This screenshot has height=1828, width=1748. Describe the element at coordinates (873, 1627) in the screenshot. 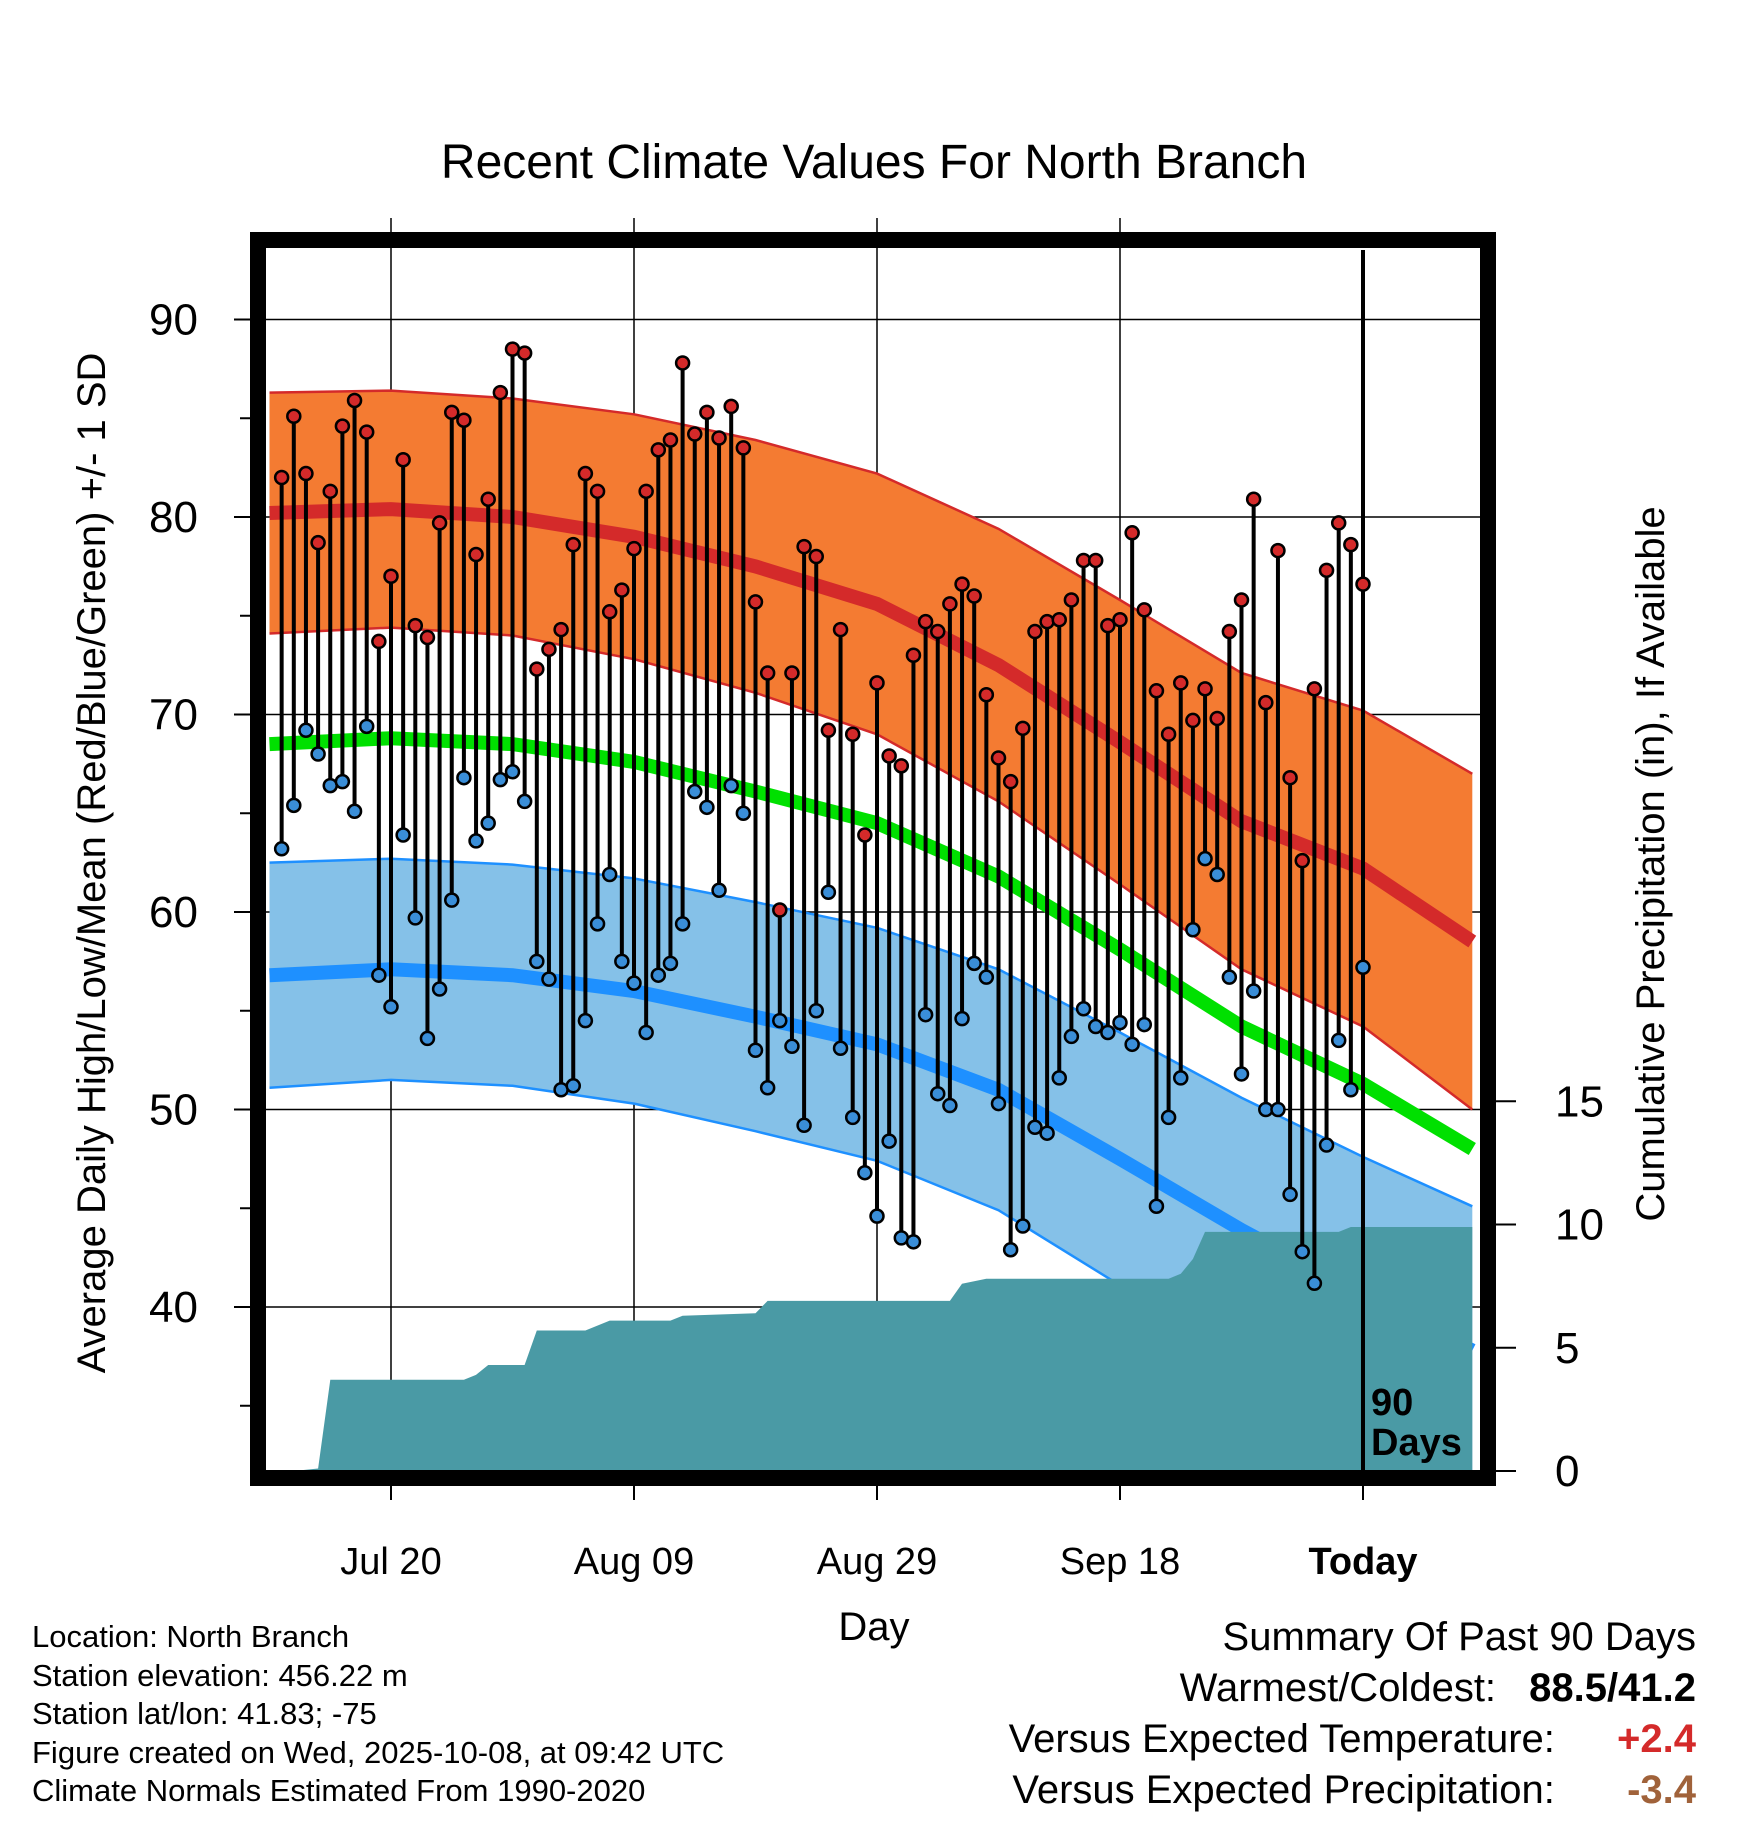

I see `x-axis-label: Day` at that location.